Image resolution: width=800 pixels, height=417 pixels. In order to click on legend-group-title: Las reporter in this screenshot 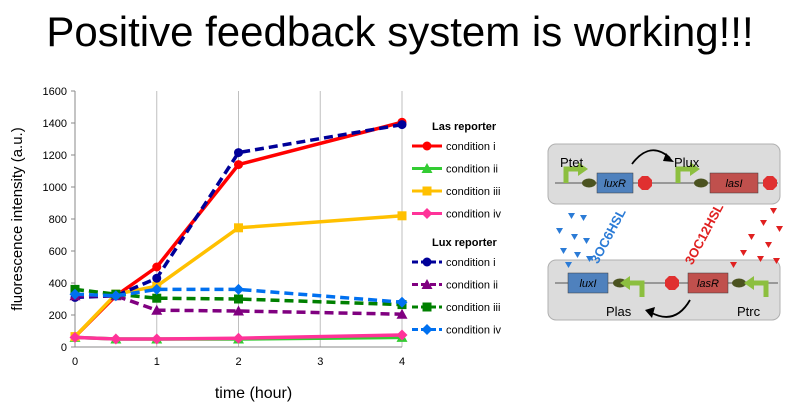, I will do `click(464, 127)`.